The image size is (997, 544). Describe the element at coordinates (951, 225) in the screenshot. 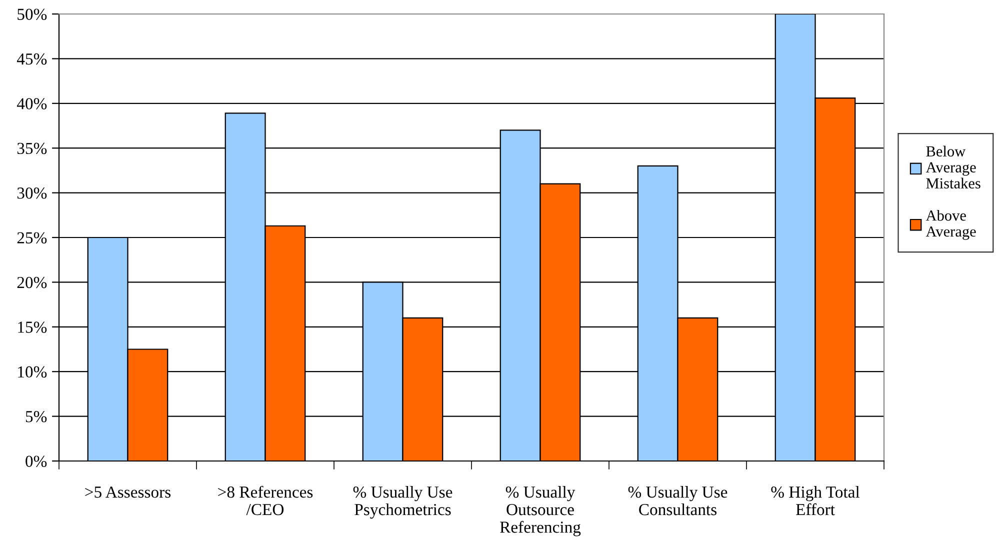

I see `legend-label: Above Average` at that location.